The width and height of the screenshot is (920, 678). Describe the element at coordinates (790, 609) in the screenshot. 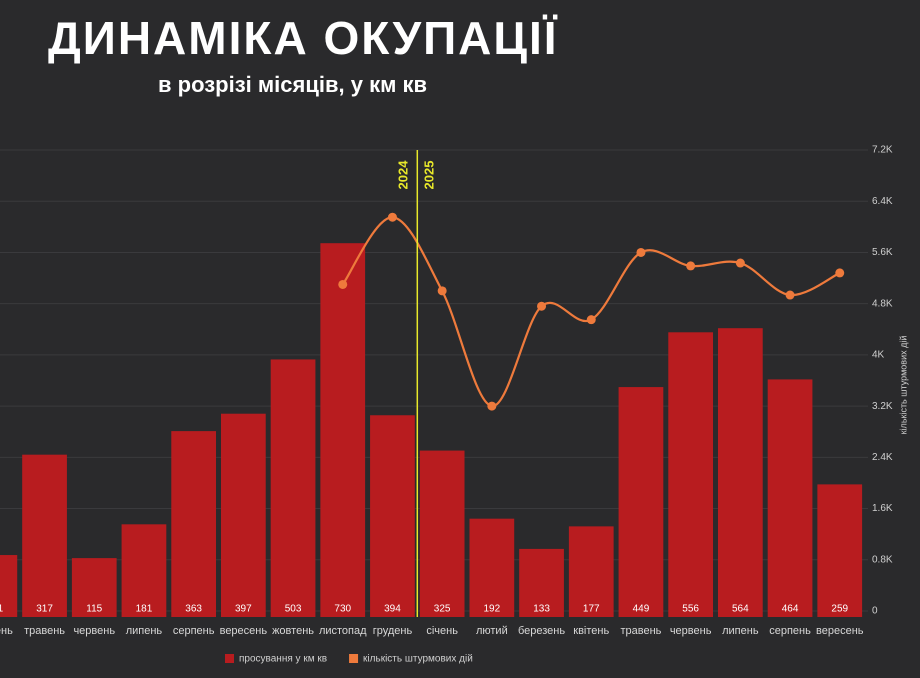

I see `bar-value-label: 464` at that location.